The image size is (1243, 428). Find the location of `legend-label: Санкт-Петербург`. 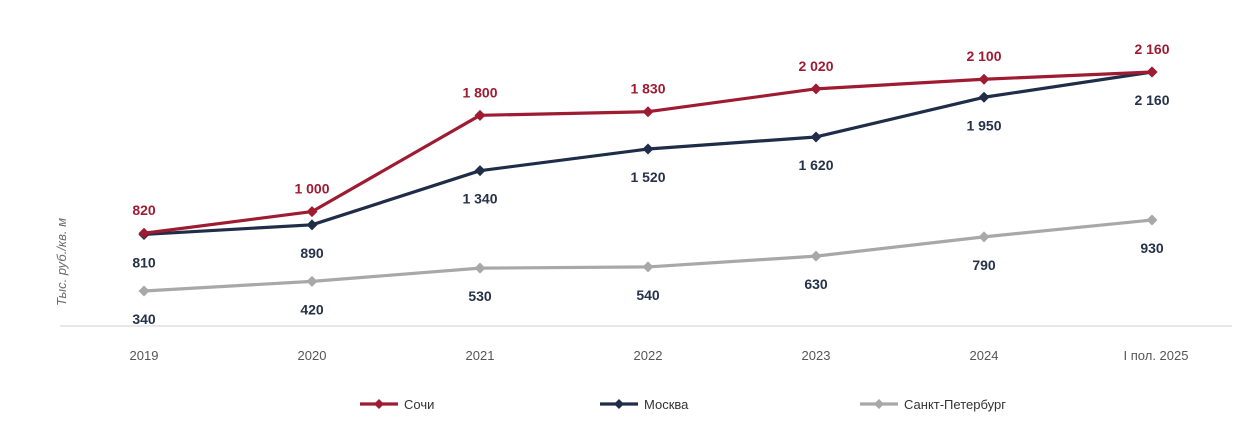

legend-label: Санкт-Петербург is located at coordinates (955, 404).